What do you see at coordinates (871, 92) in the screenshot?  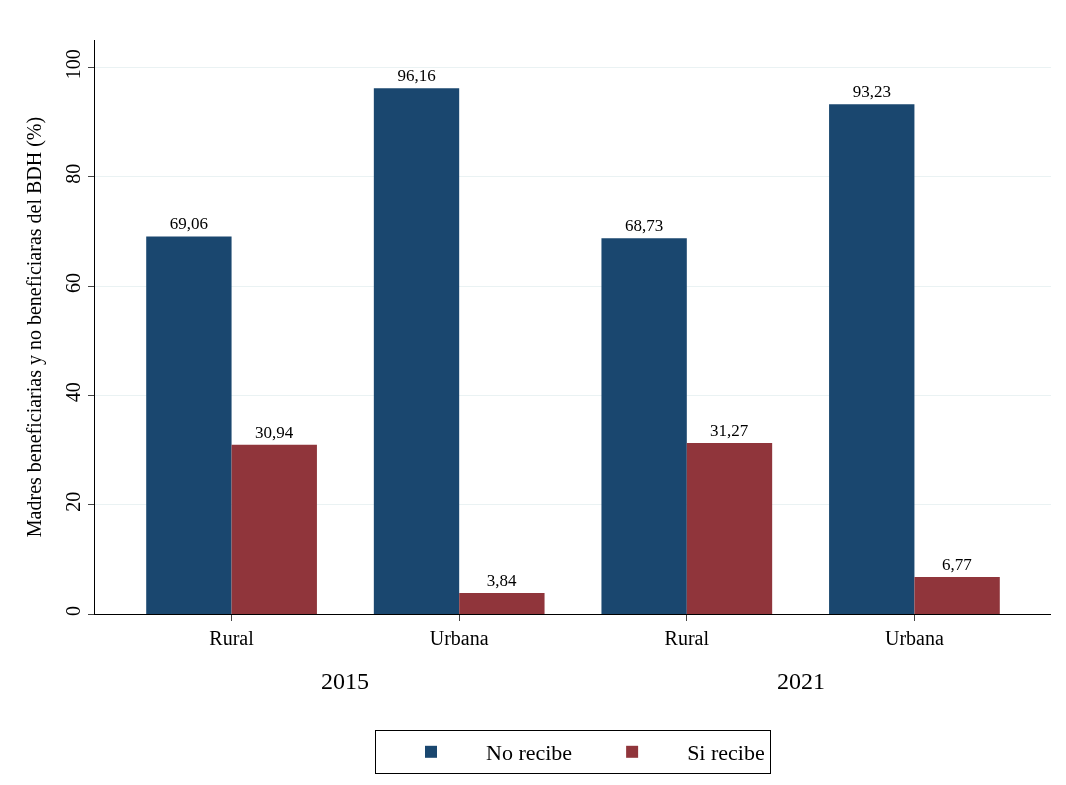 I see `data-label: 93,23` at bounding box center [871, 92].